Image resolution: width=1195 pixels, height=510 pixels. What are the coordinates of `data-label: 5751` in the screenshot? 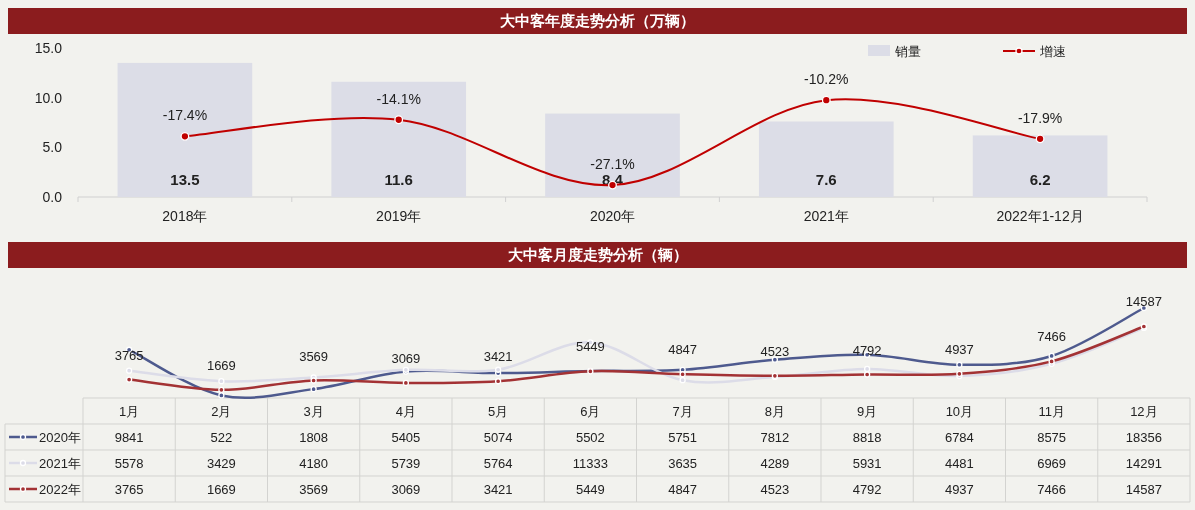 It's located at (683, 437).